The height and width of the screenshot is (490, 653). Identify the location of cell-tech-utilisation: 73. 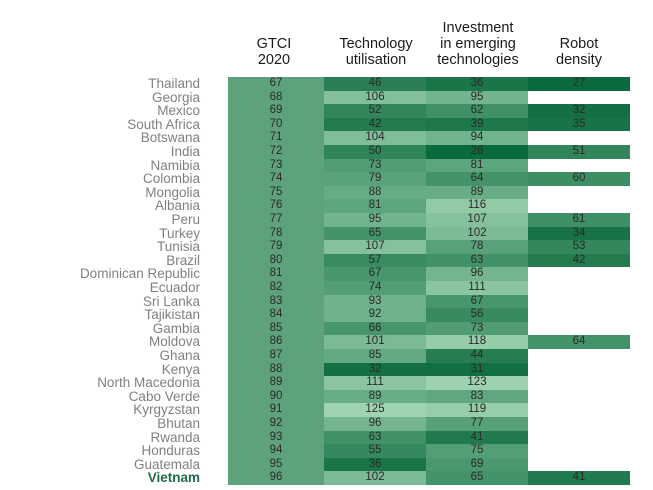
(375, 165).